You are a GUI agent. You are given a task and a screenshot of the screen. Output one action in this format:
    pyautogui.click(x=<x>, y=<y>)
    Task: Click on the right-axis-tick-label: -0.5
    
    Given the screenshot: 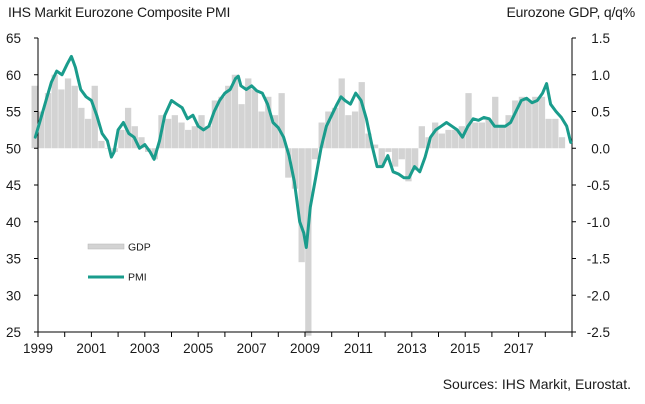 What is the action you would take?
    pyautogui.click(x=598, y=185)
    